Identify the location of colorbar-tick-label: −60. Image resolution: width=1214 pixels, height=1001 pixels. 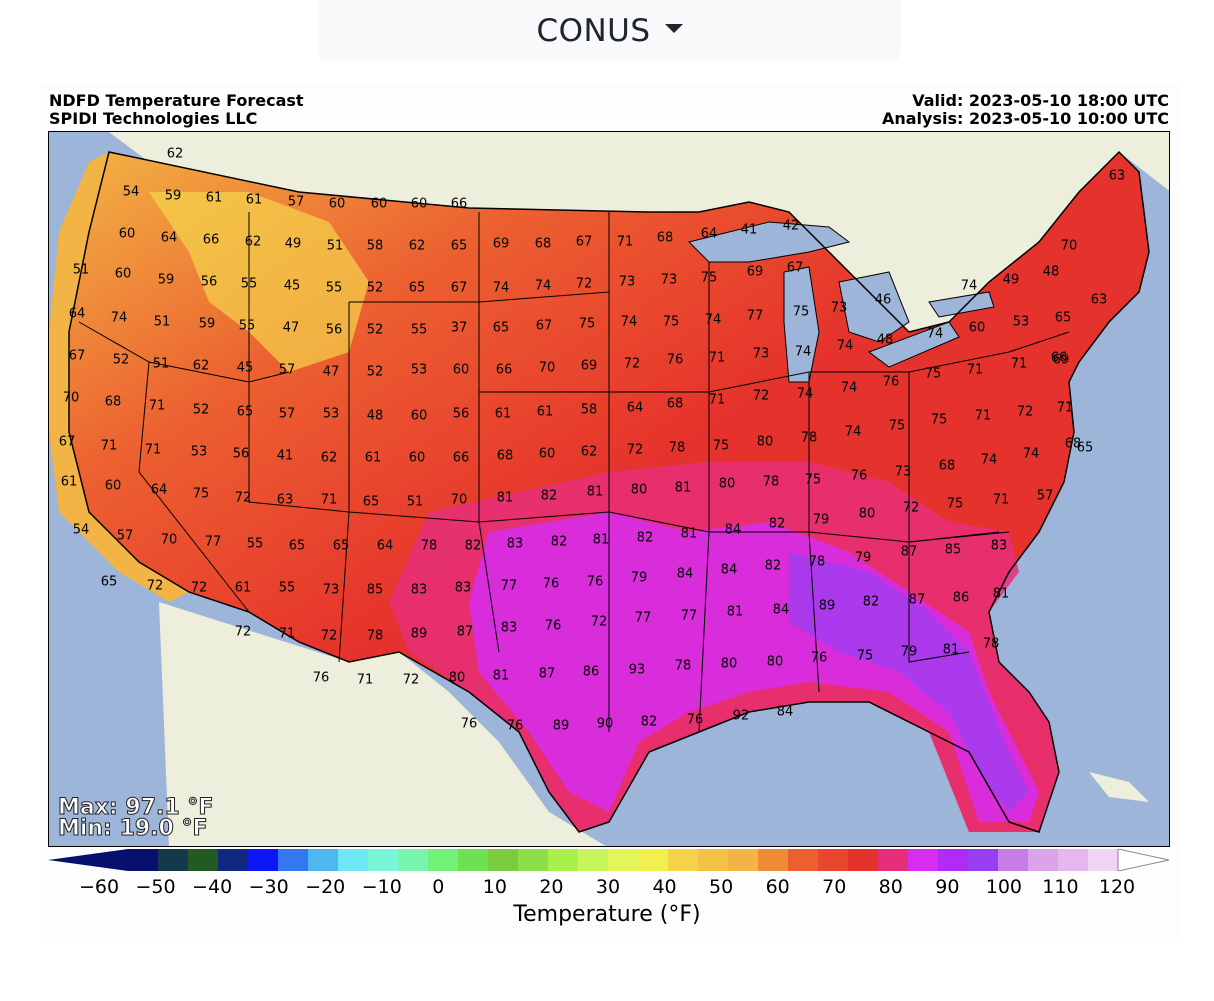
(99, 887).